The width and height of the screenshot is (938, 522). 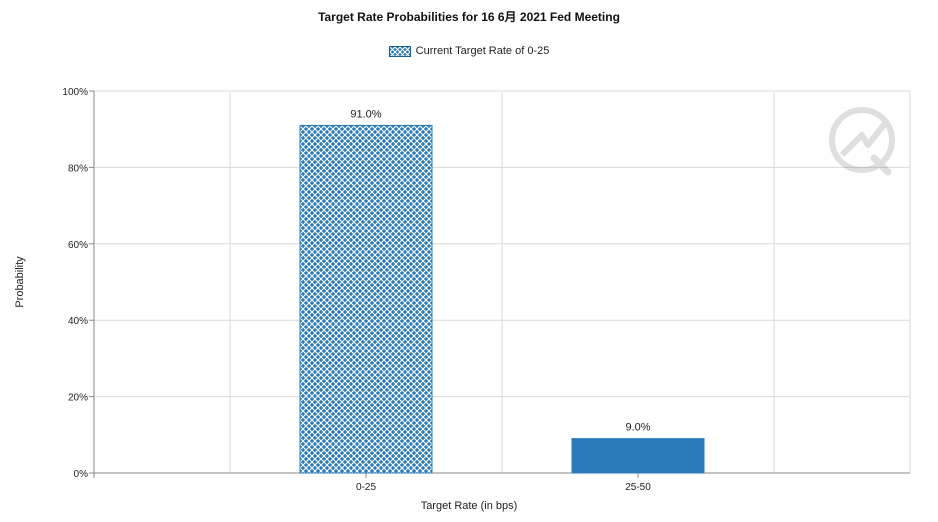 I want to click on y-tick-label: 40%, so click(x=78, y=321).